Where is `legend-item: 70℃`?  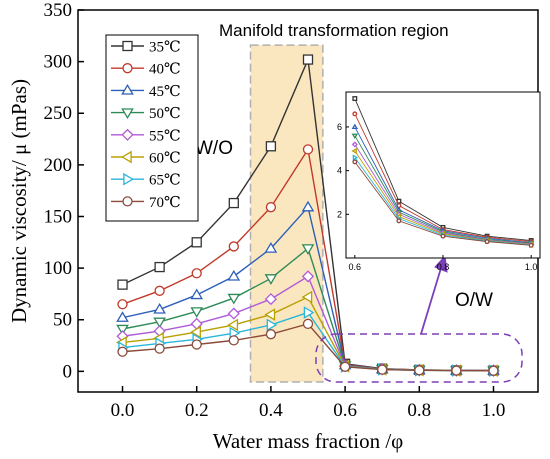
legend-item: 70℃ is located at coordinates (146, 203).